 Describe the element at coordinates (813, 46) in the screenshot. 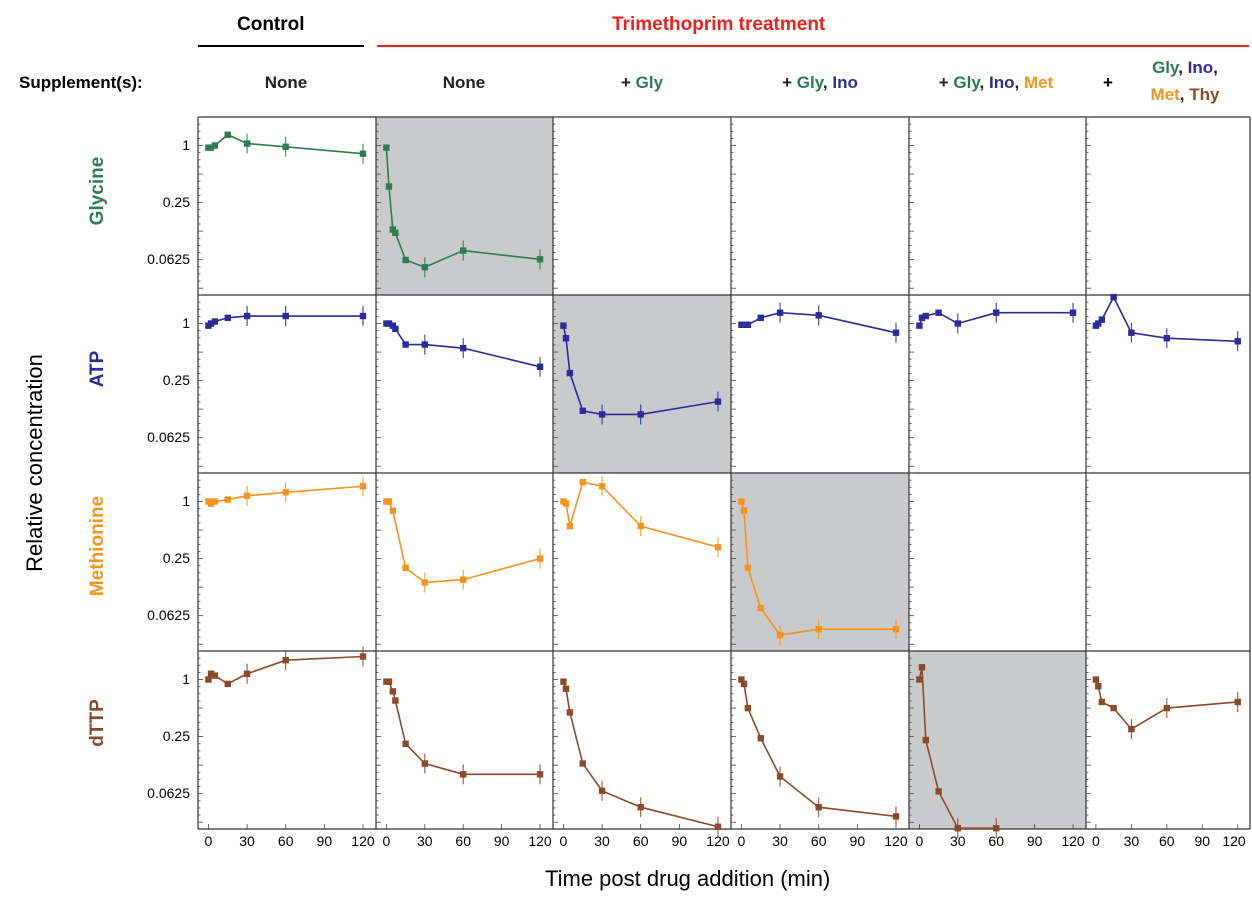

I see `treatment-header-rule` at that location.